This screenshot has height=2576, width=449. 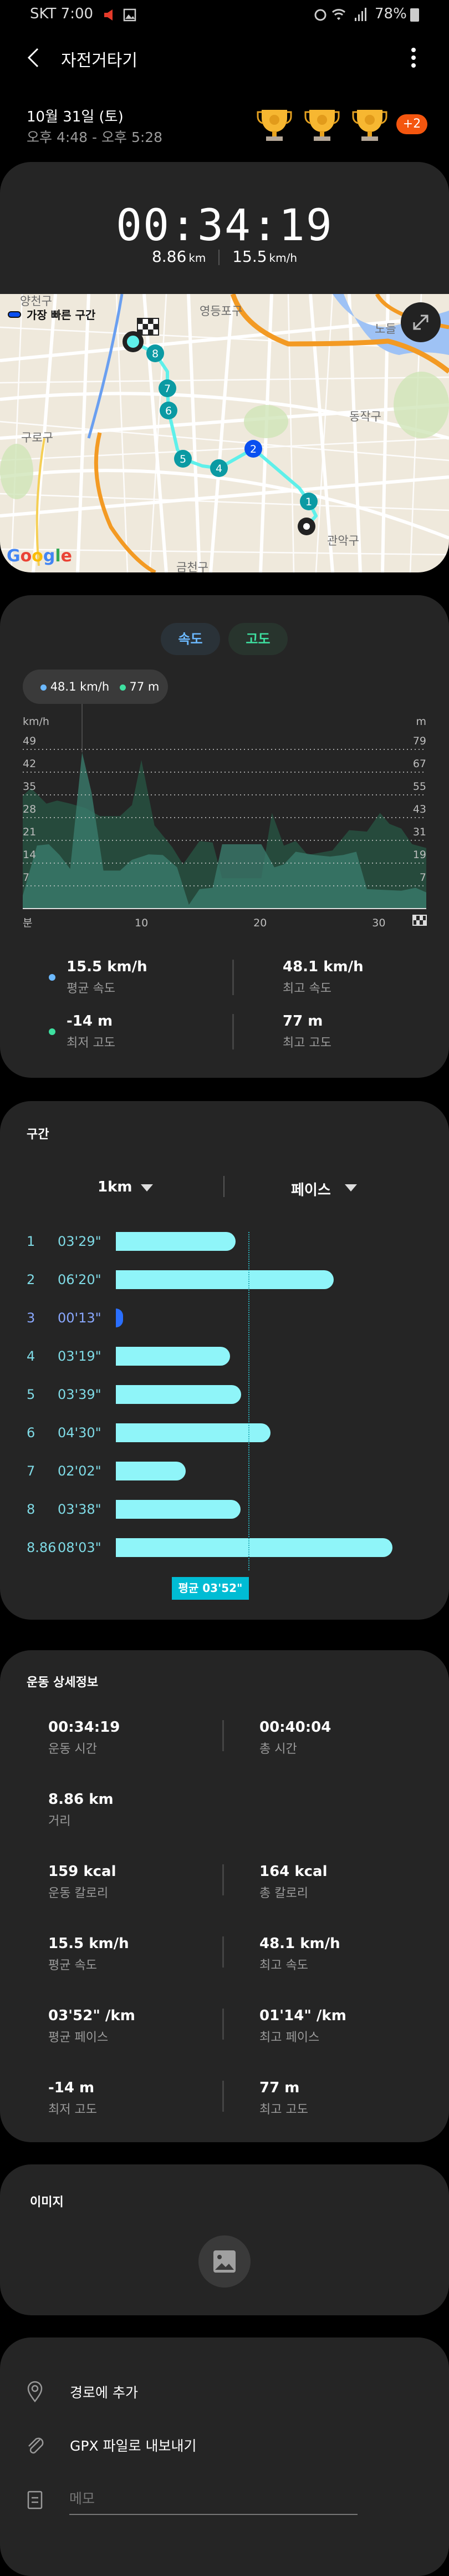 I want to click on split-row: 8.86 08'03", so click(x=225, y=1547).